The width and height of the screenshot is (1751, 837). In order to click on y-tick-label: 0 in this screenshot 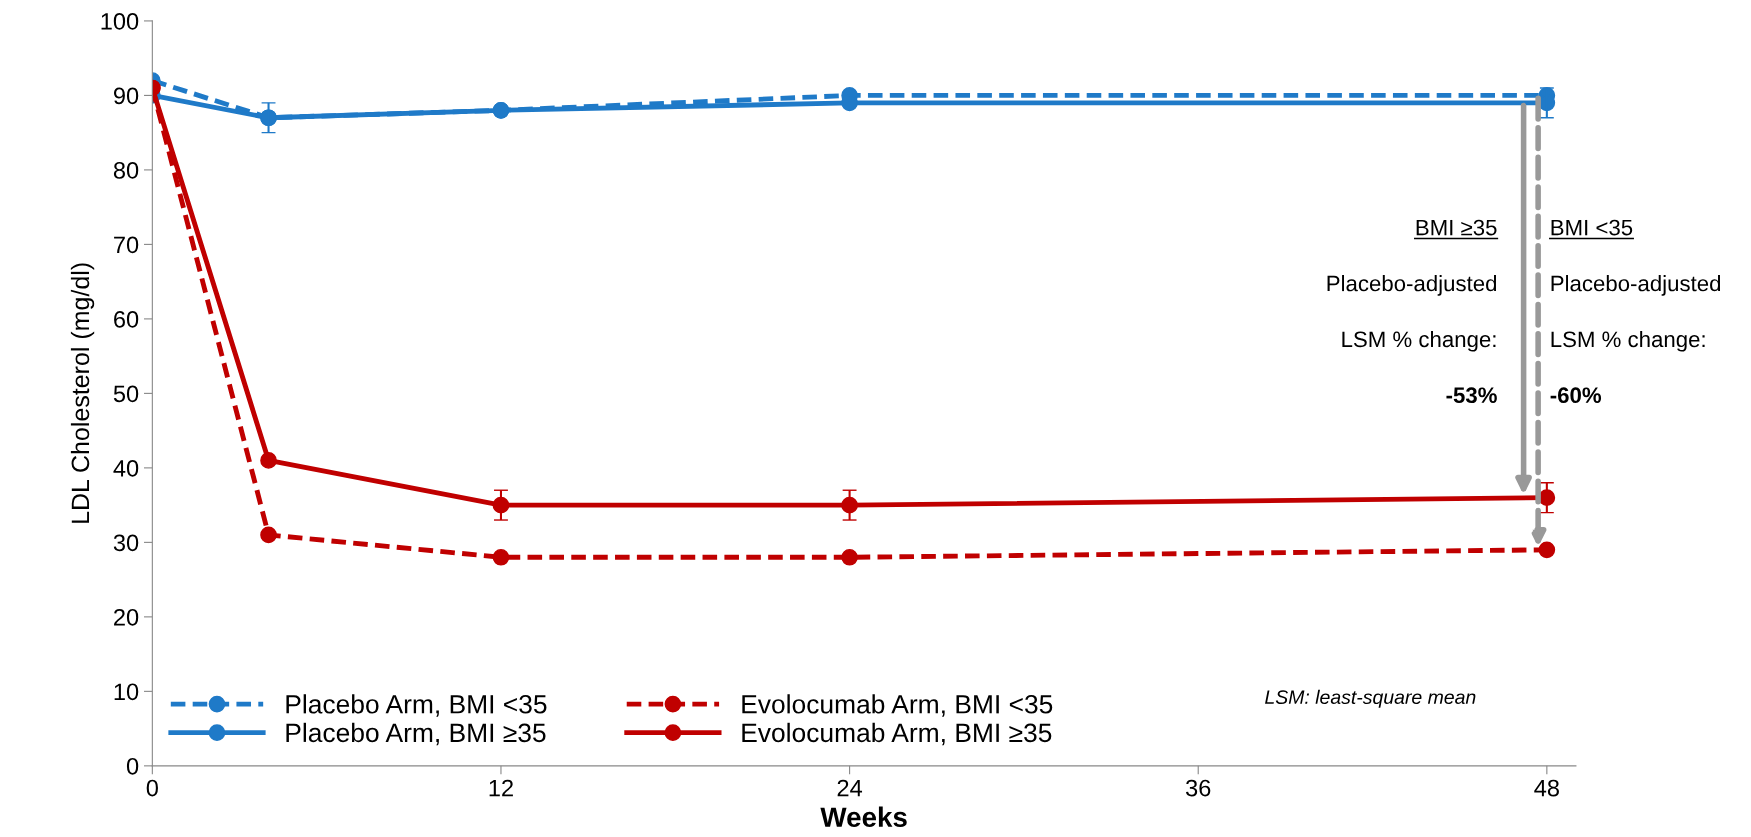, I will do `click(132, 766)`.